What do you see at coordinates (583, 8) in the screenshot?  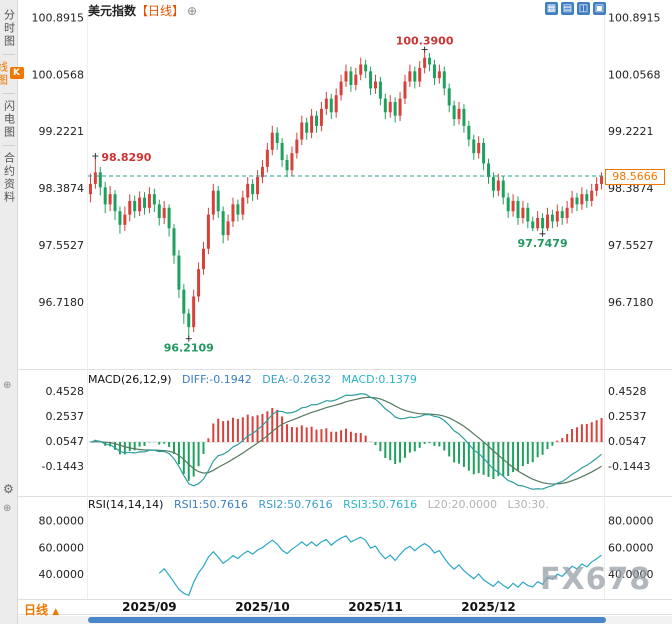 I see `layout-split-icon: ◫` at bounding box center [583, 8].